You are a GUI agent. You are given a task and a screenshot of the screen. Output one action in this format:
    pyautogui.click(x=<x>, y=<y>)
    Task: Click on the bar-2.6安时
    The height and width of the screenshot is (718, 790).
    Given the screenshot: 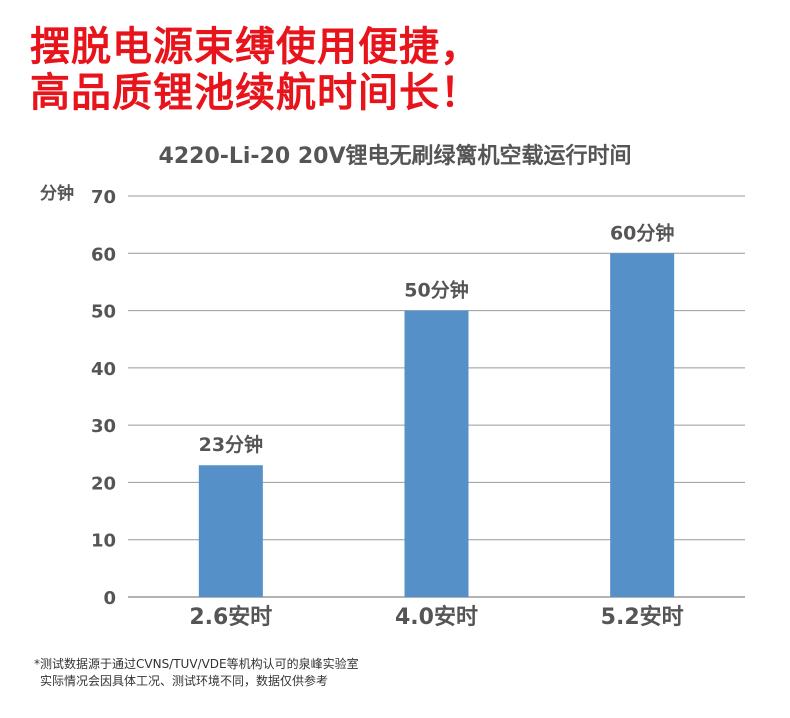 What is the action you would take?
    pyautogui.click(x=230, y=531)
    